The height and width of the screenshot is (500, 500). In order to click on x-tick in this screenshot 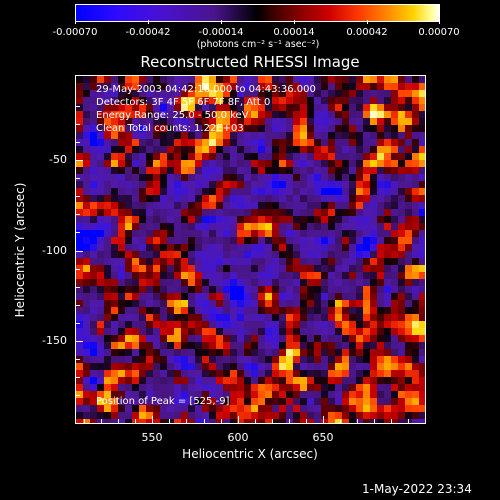, I will do `click(238, 419)`.